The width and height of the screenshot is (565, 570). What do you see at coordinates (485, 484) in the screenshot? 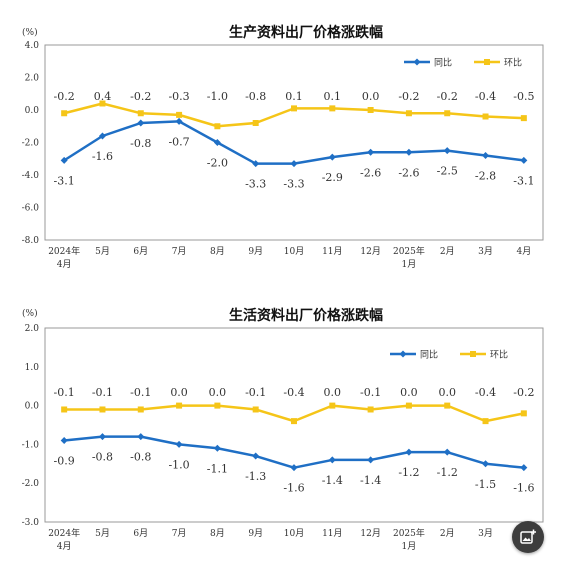
I see `bottom-chart-data-label-yoy: -1.5` at bounding box center [485, 484].